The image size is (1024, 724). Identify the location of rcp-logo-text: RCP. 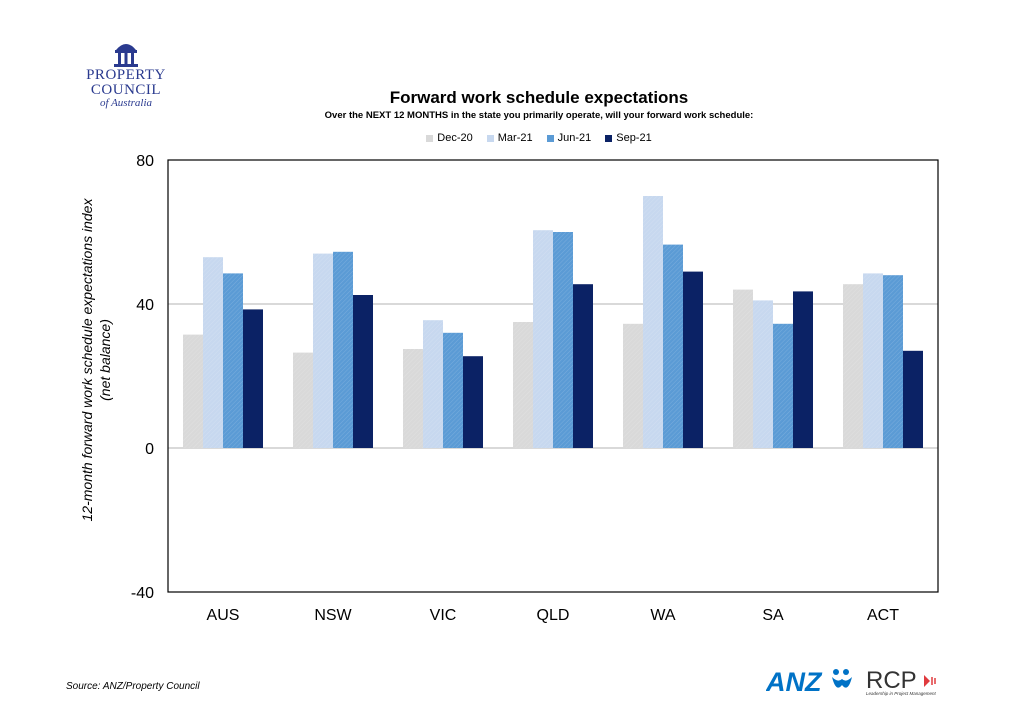
(891, 680).